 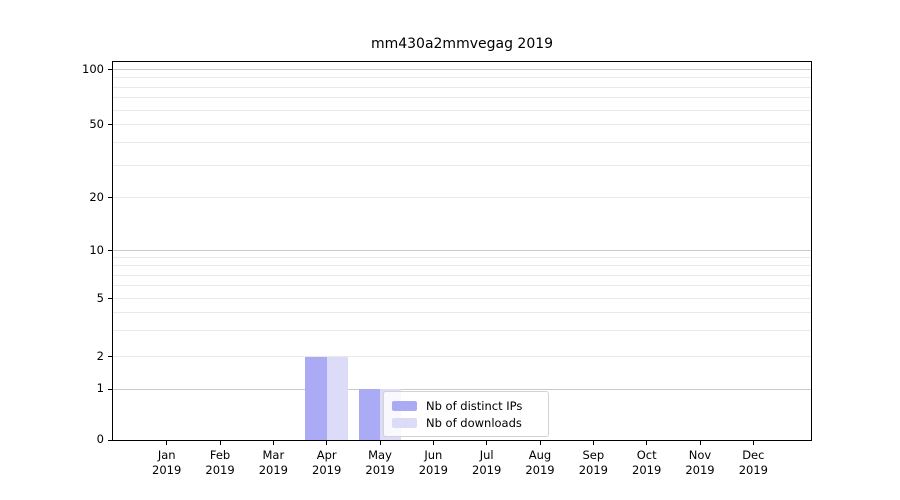 I want to click on y-tick-label: 10, so click(x=96, y=249).